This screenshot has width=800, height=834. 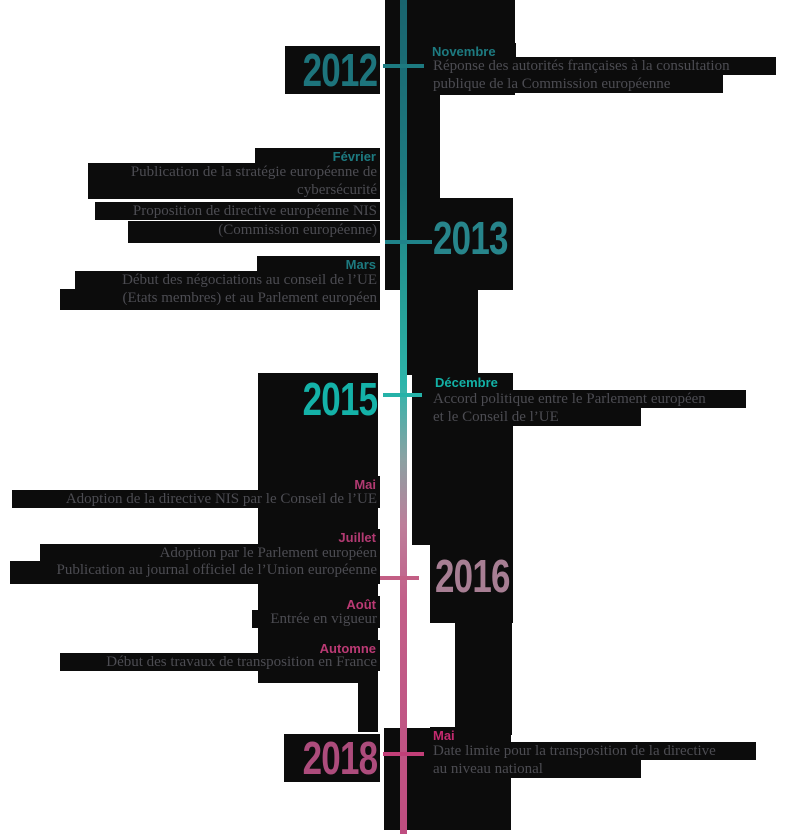 What do you see at coordinates (340, 70) in the screenshot?
I see `year-2012: 2012` at bounding box center [340, 70].